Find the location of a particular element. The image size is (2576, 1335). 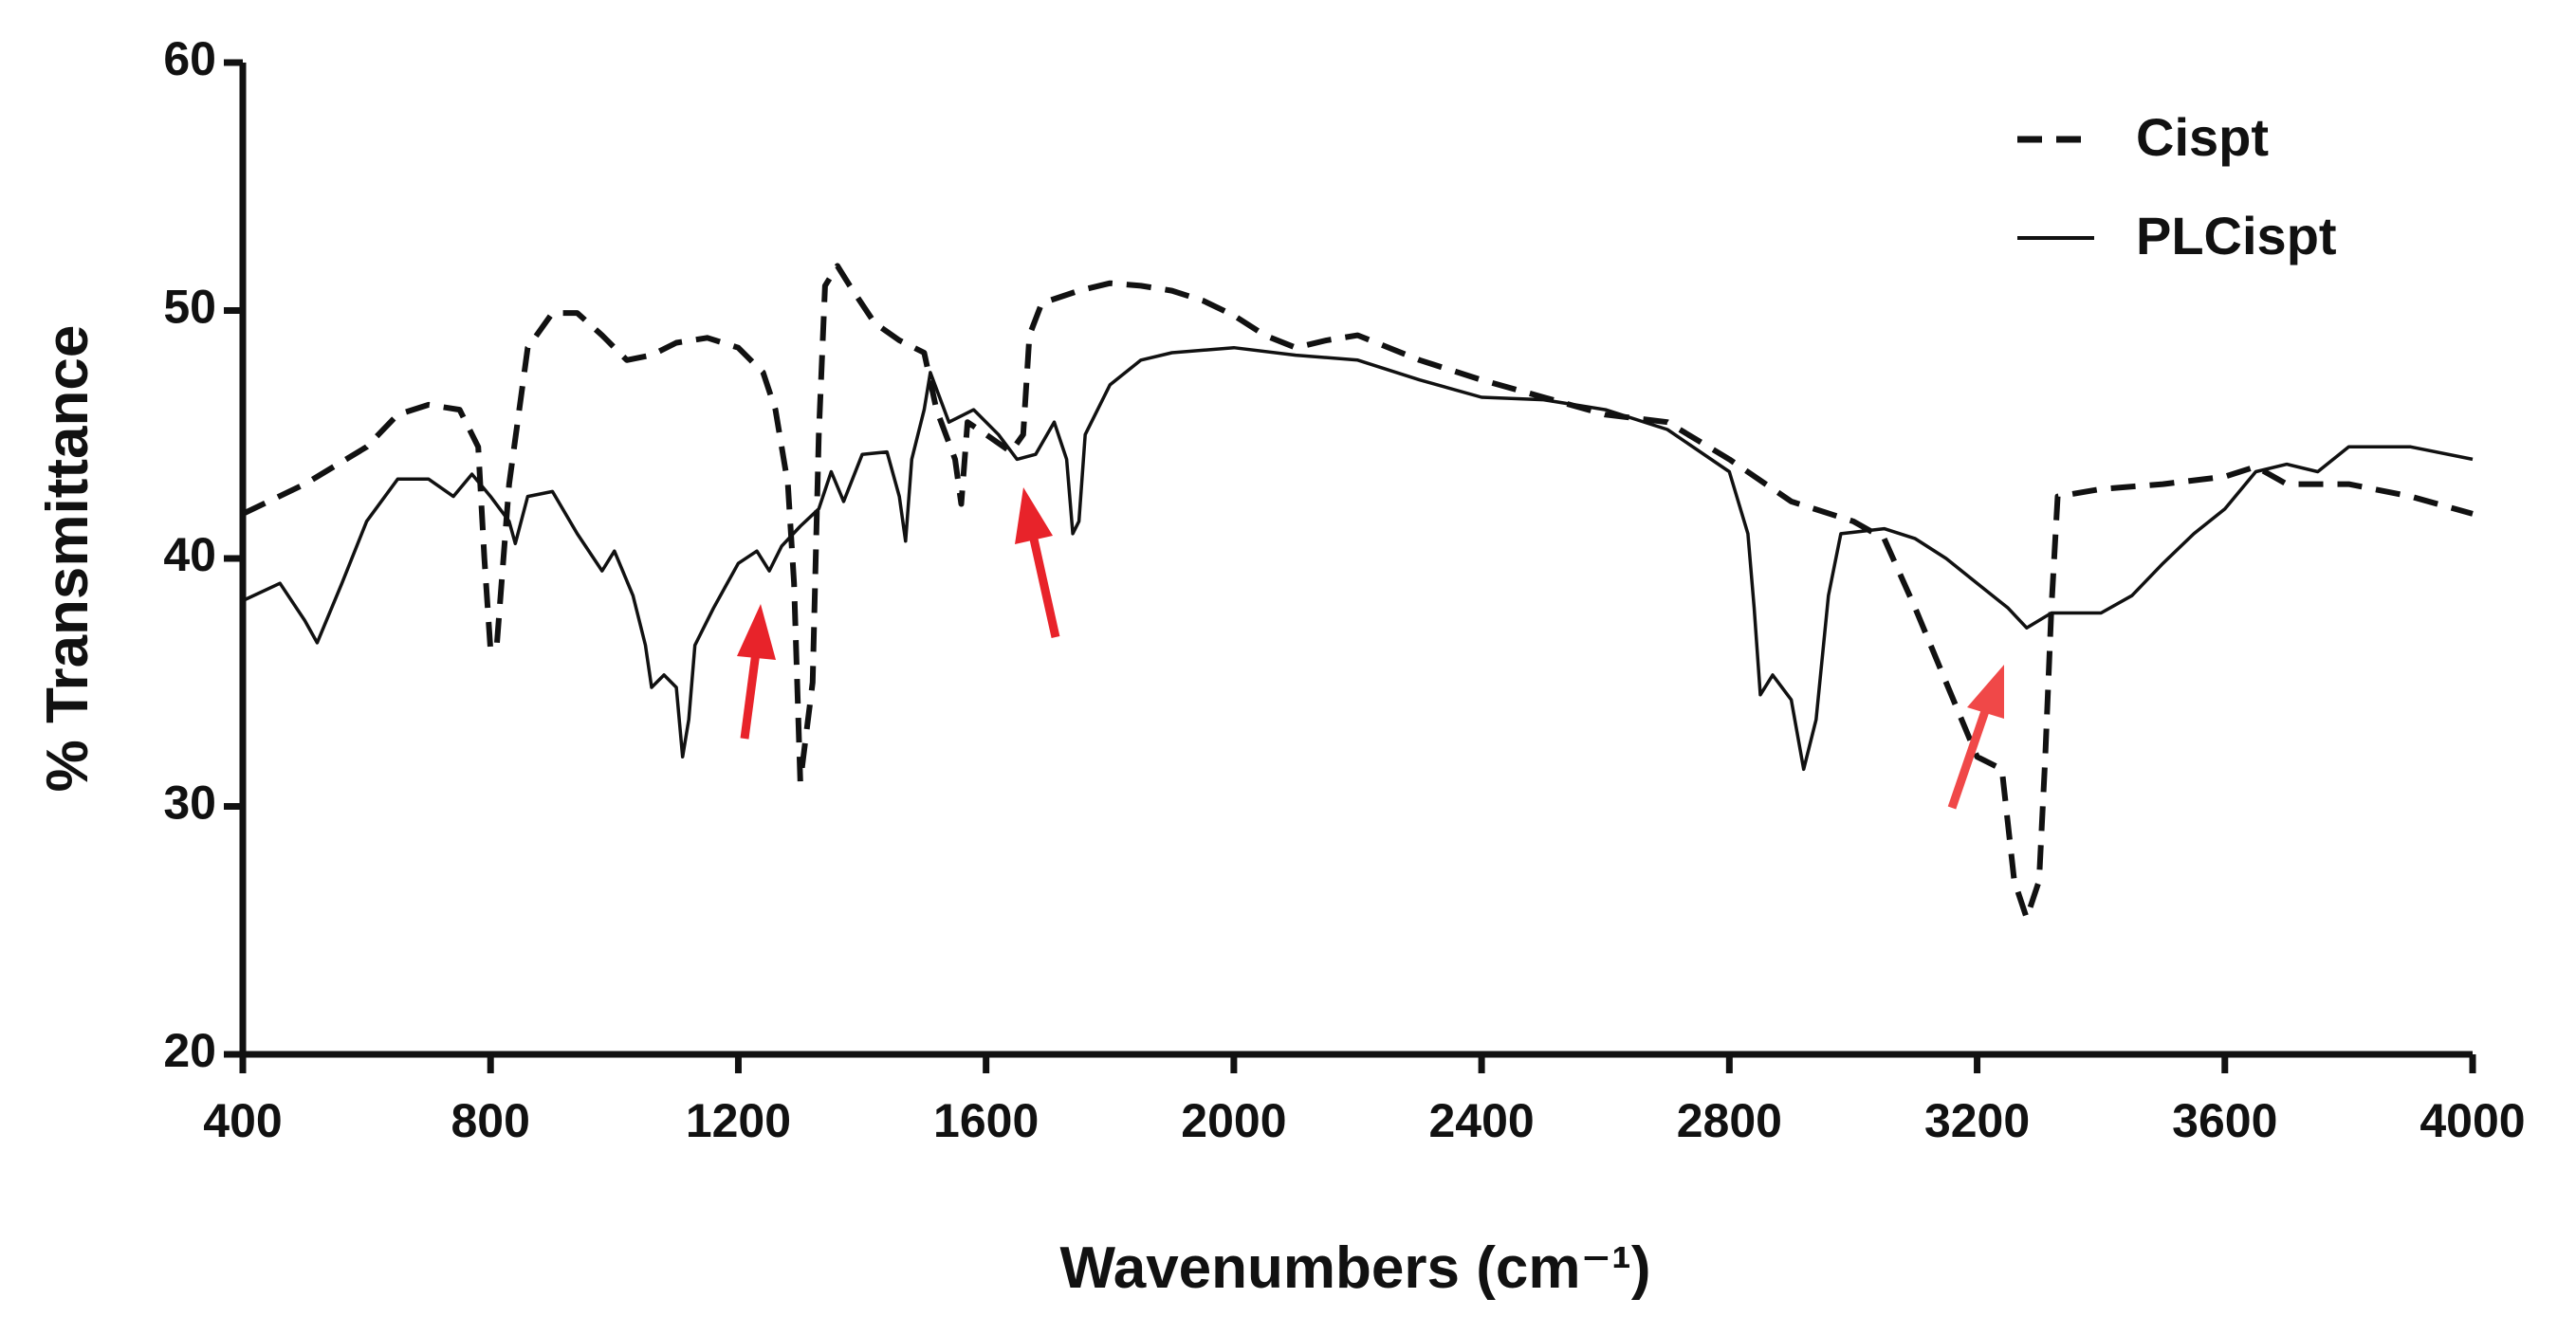

x-axis-title: Wavenumbers (cm⁻¹) is located at coordinates (1355, 1268).